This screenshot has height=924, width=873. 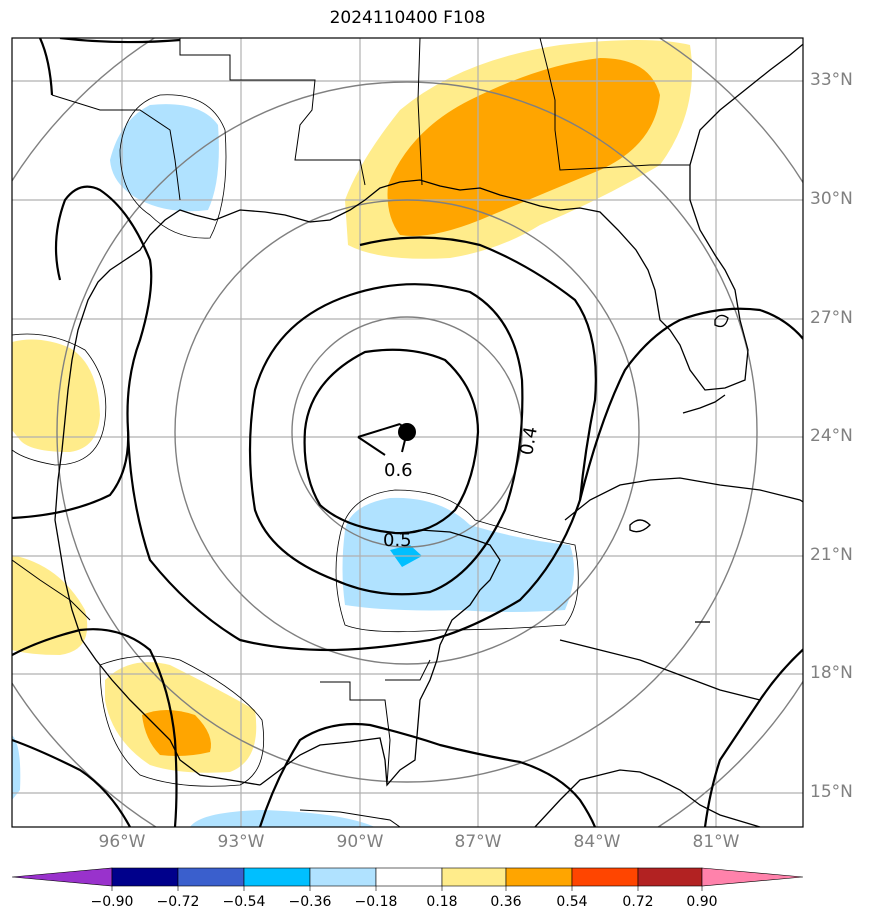 I want to click on colorbar-tick: 0.36, so click(x=506, y=902).